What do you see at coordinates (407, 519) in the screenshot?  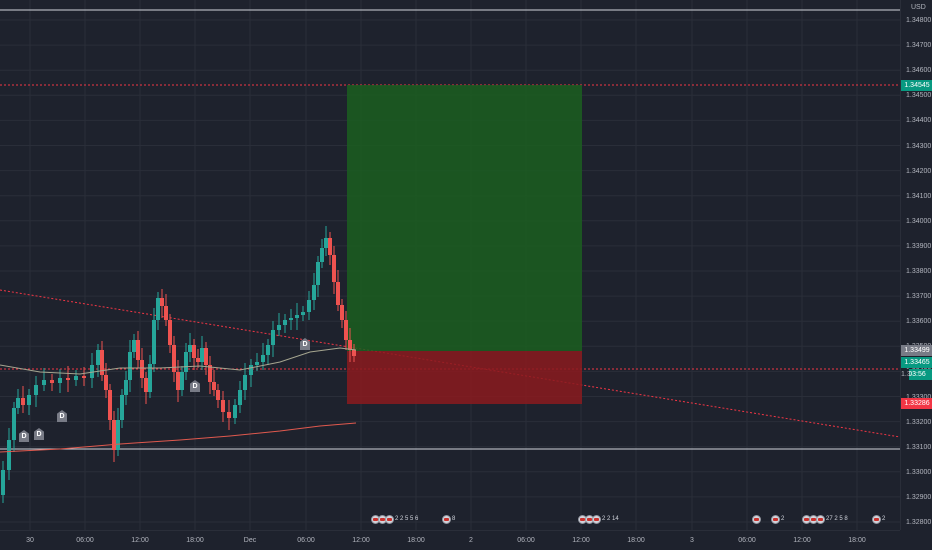 I see `event-count: 2 2 5 5 6` at bounding box center [407, 519].